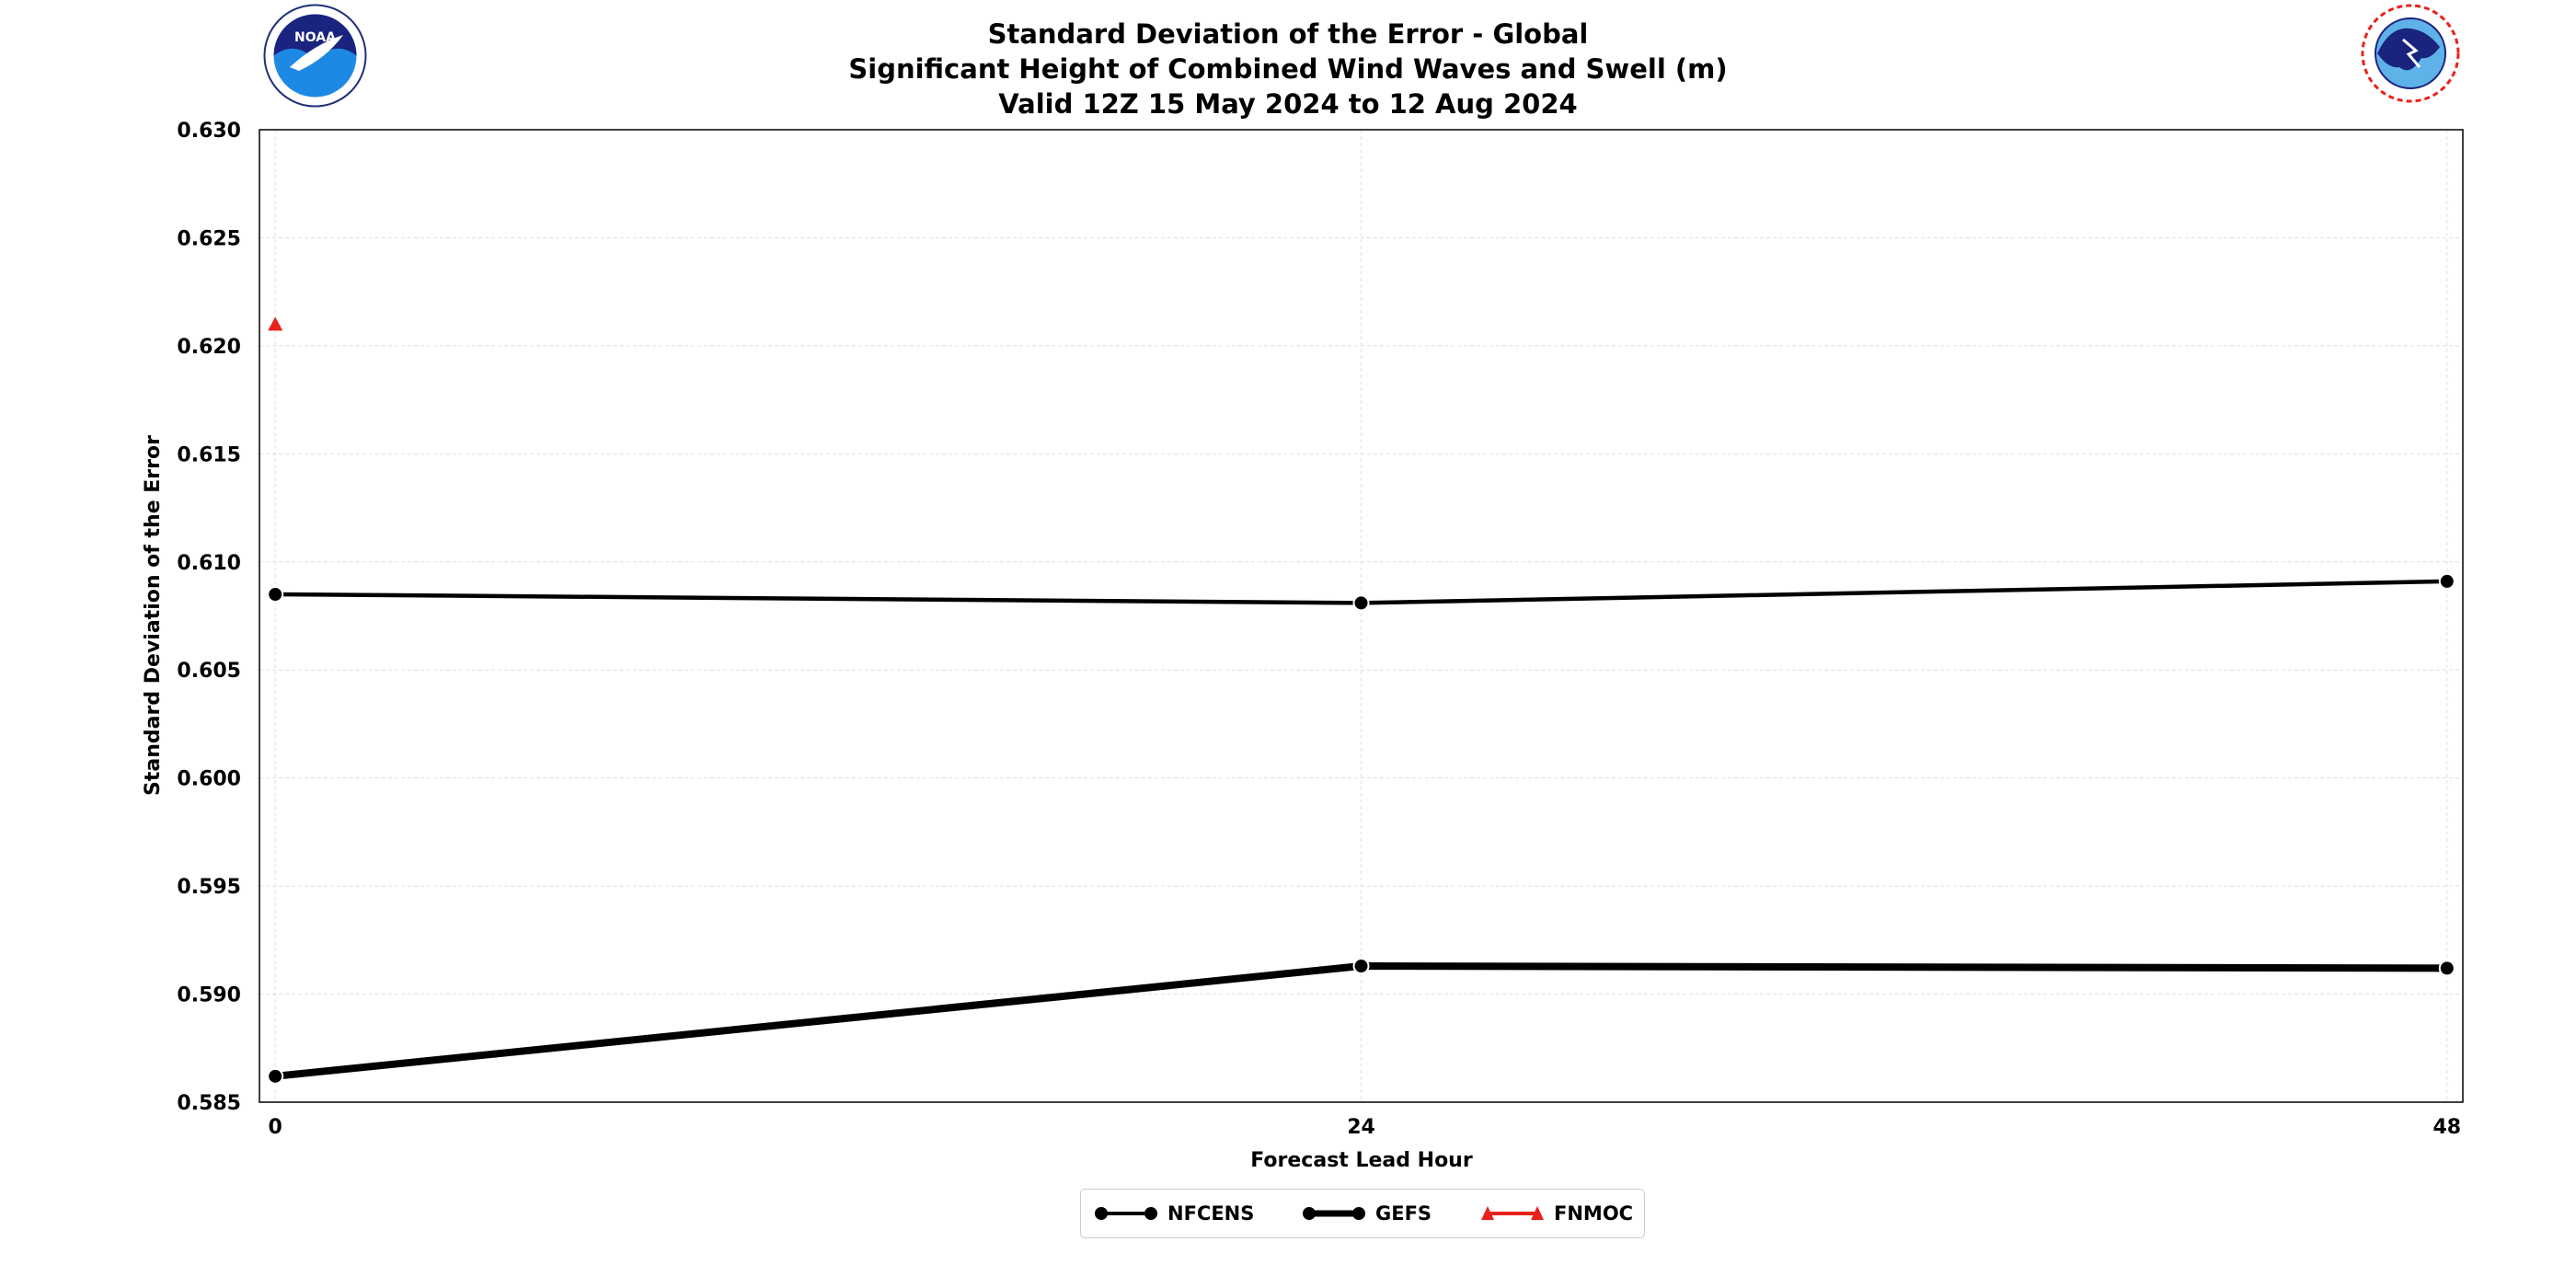  Describe the element at coordinates (209, 238) in the screenshot. I see `y-tick-label: 0.625` at that location.